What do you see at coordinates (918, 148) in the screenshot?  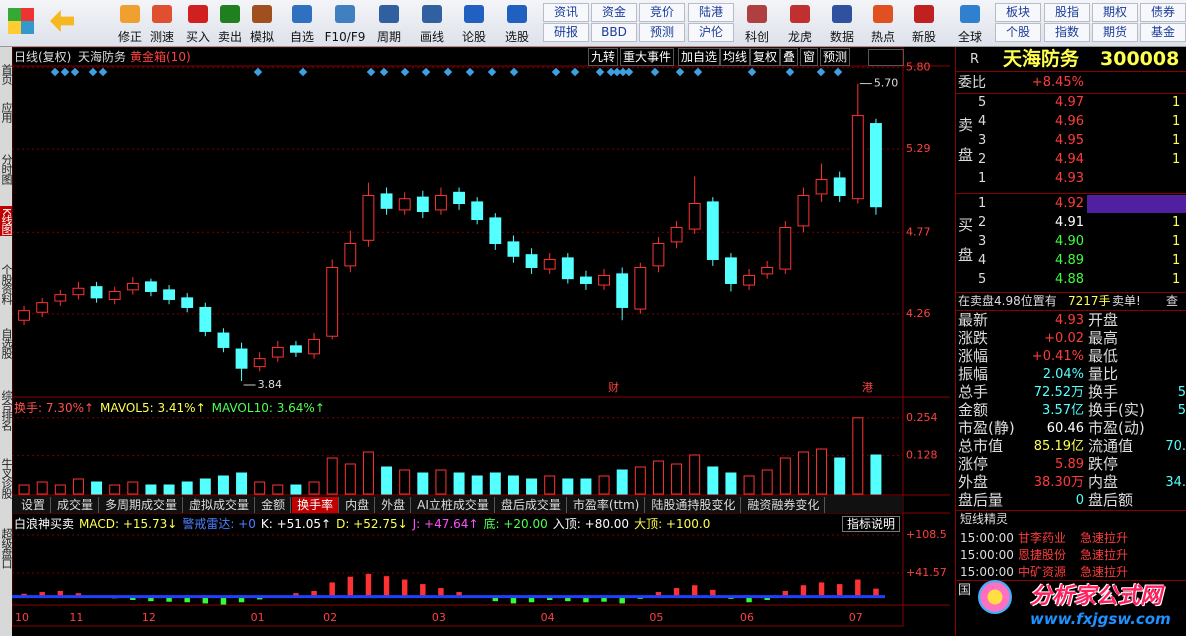 I see `y-tick-label: 5.29` at bounding box center [918, 148].